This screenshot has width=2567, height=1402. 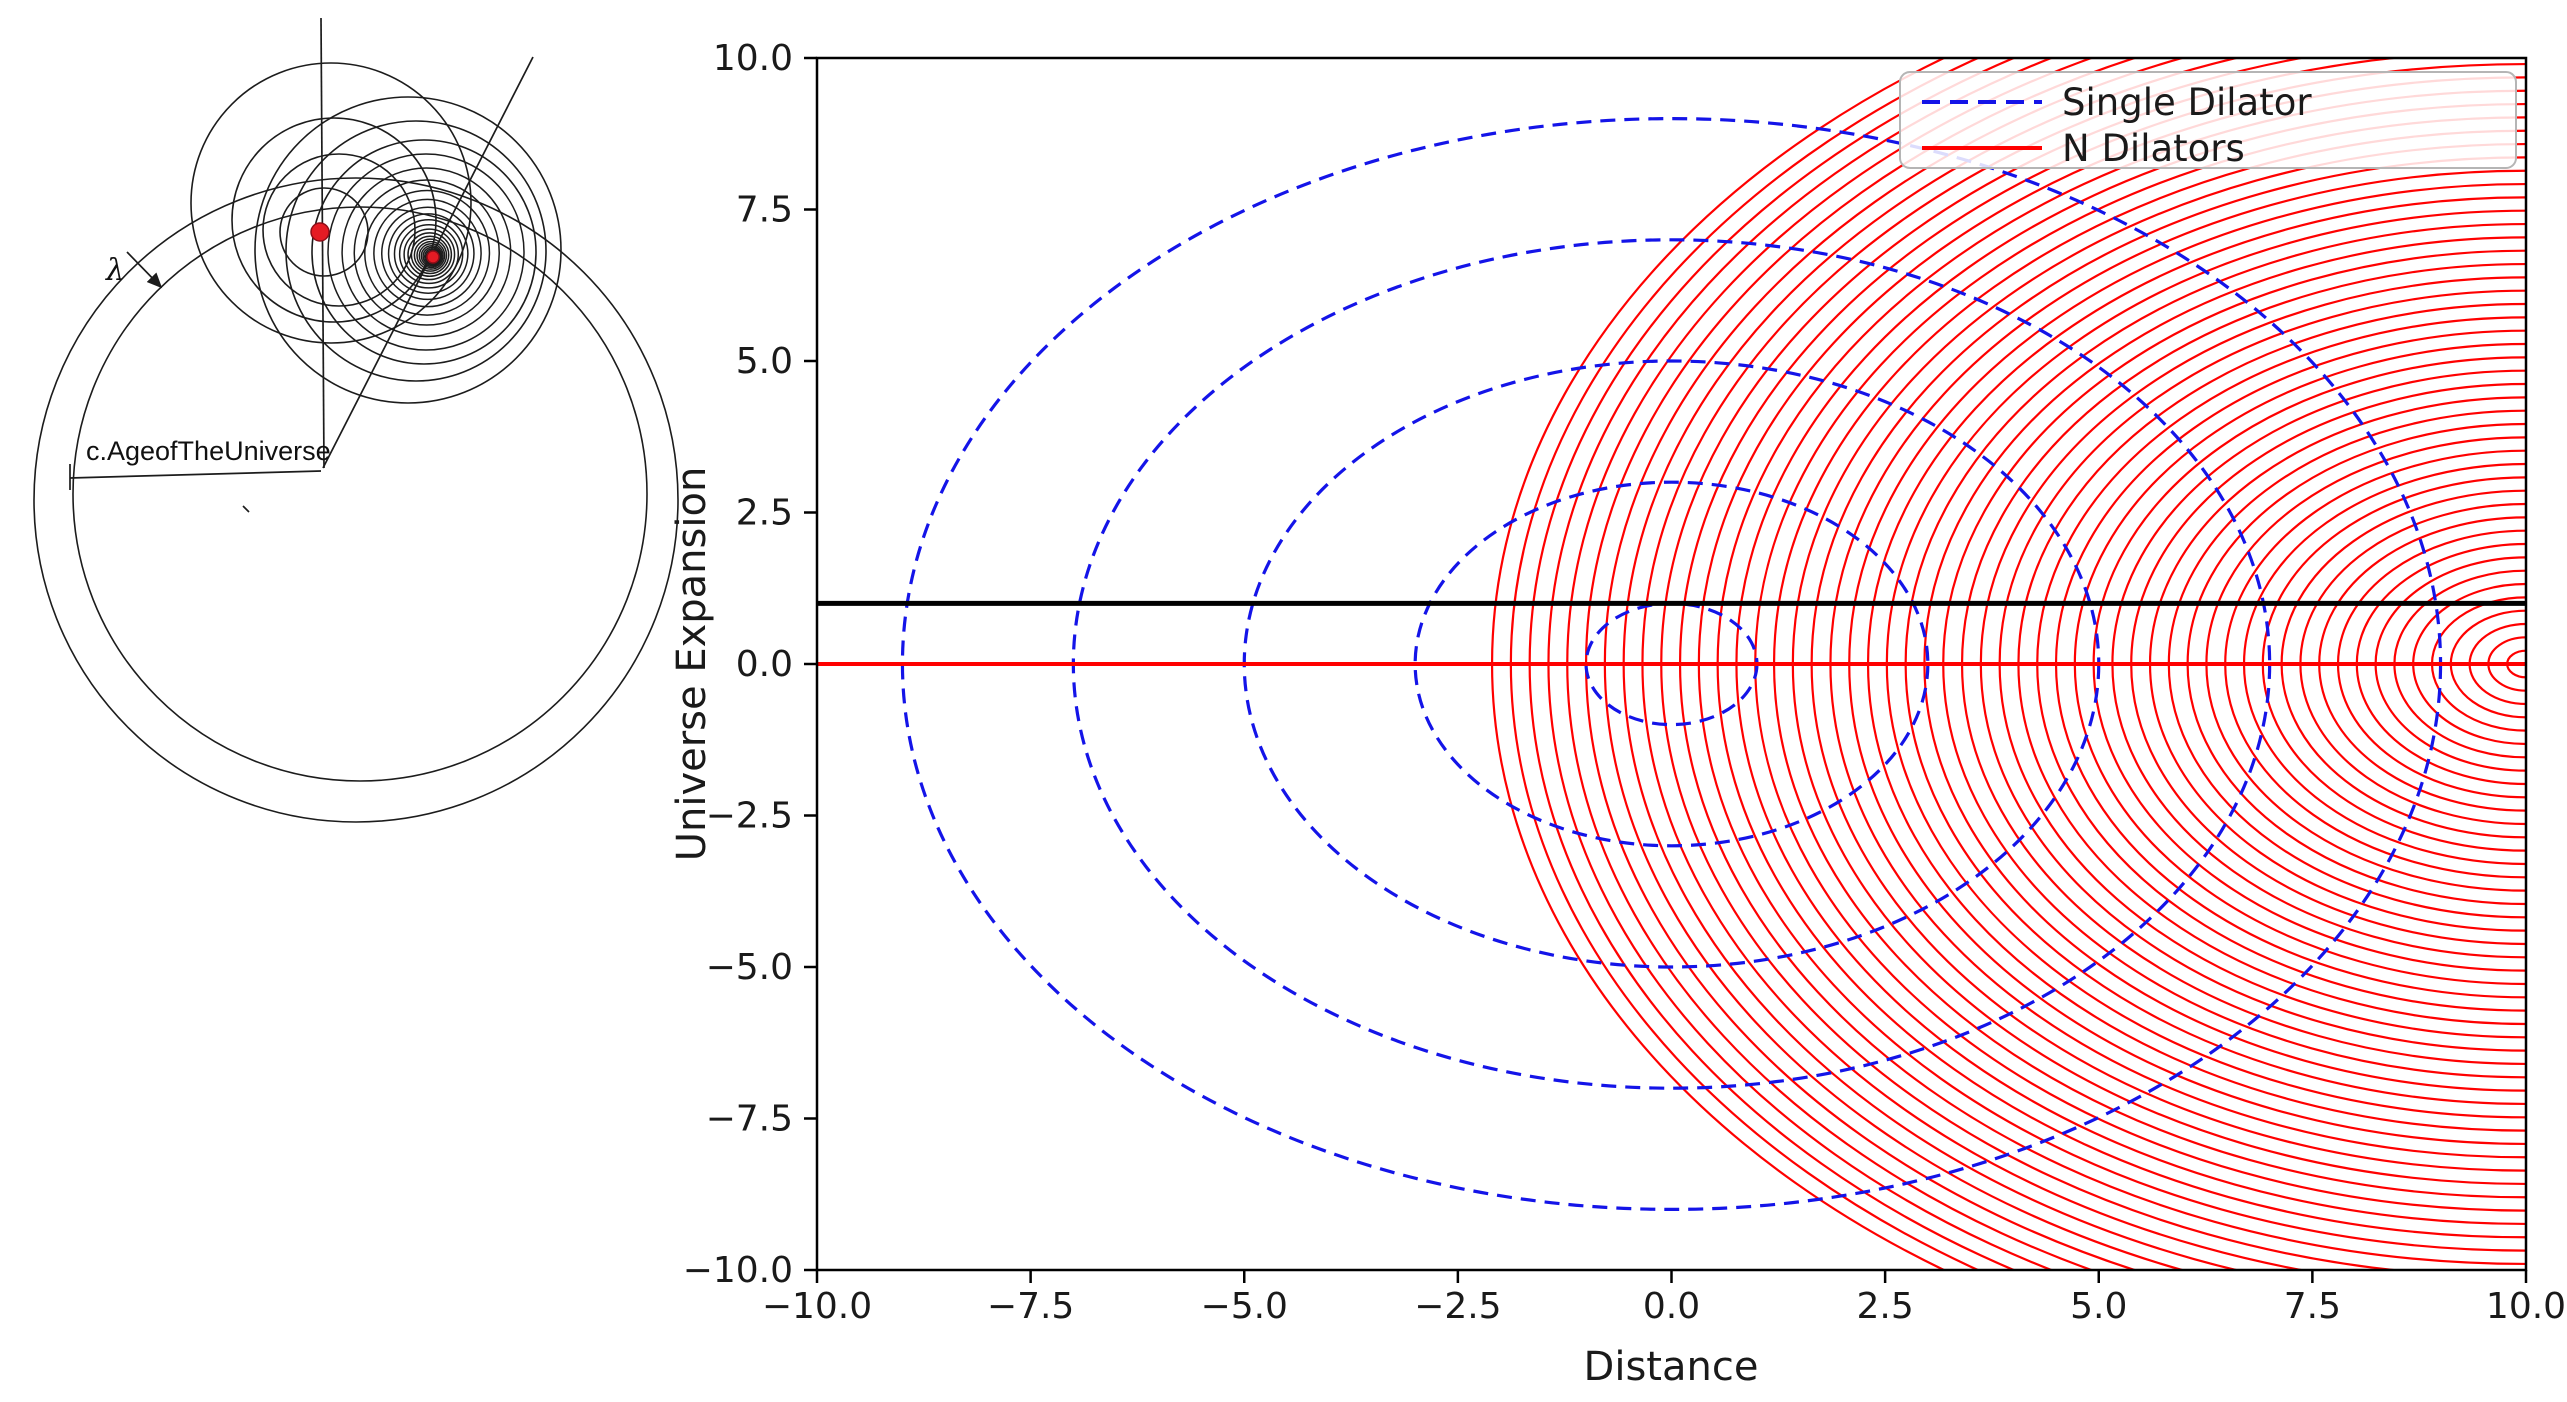 I want to click on wavelength-label: λ, so click(x=115, y=270).